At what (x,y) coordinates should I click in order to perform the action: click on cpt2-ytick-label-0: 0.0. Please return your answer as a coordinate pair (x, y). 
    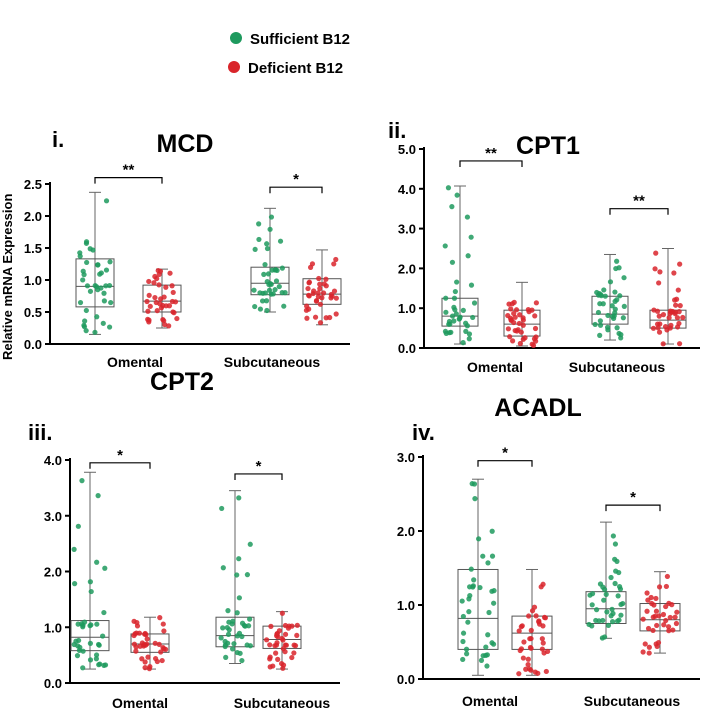
    Looking at the image, I should click on (53, 683).